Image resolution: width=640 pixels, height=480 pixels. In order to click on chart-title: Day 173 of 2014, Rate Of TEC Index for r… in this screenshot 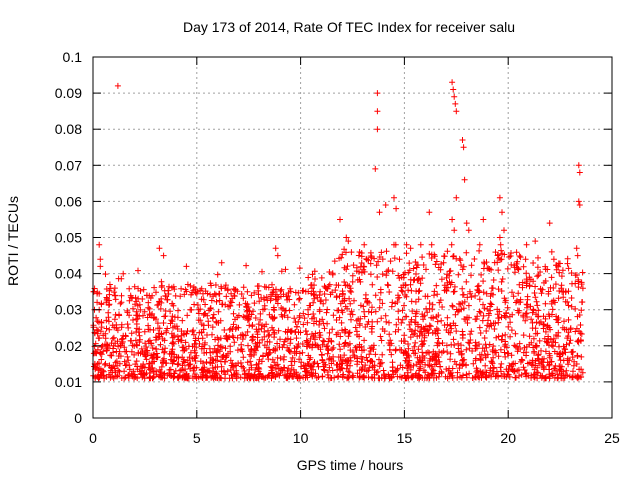, I will do `click(349, 27)`.